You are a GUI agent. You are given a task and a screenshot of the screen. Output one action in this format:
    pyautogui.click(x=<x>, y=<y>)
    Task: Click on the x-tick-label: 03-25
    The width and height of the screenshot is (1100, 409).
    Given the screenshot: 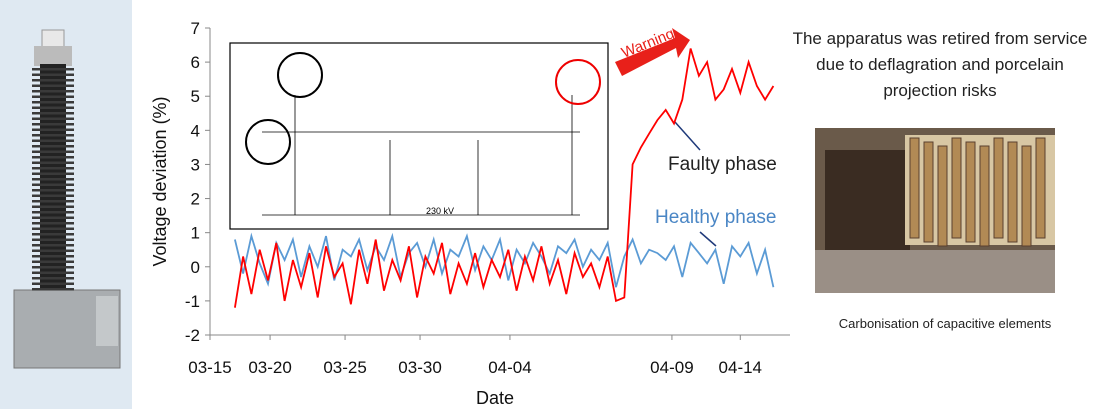 What is the action you would take?
    pyautogui.click(x=344, y=367)
    